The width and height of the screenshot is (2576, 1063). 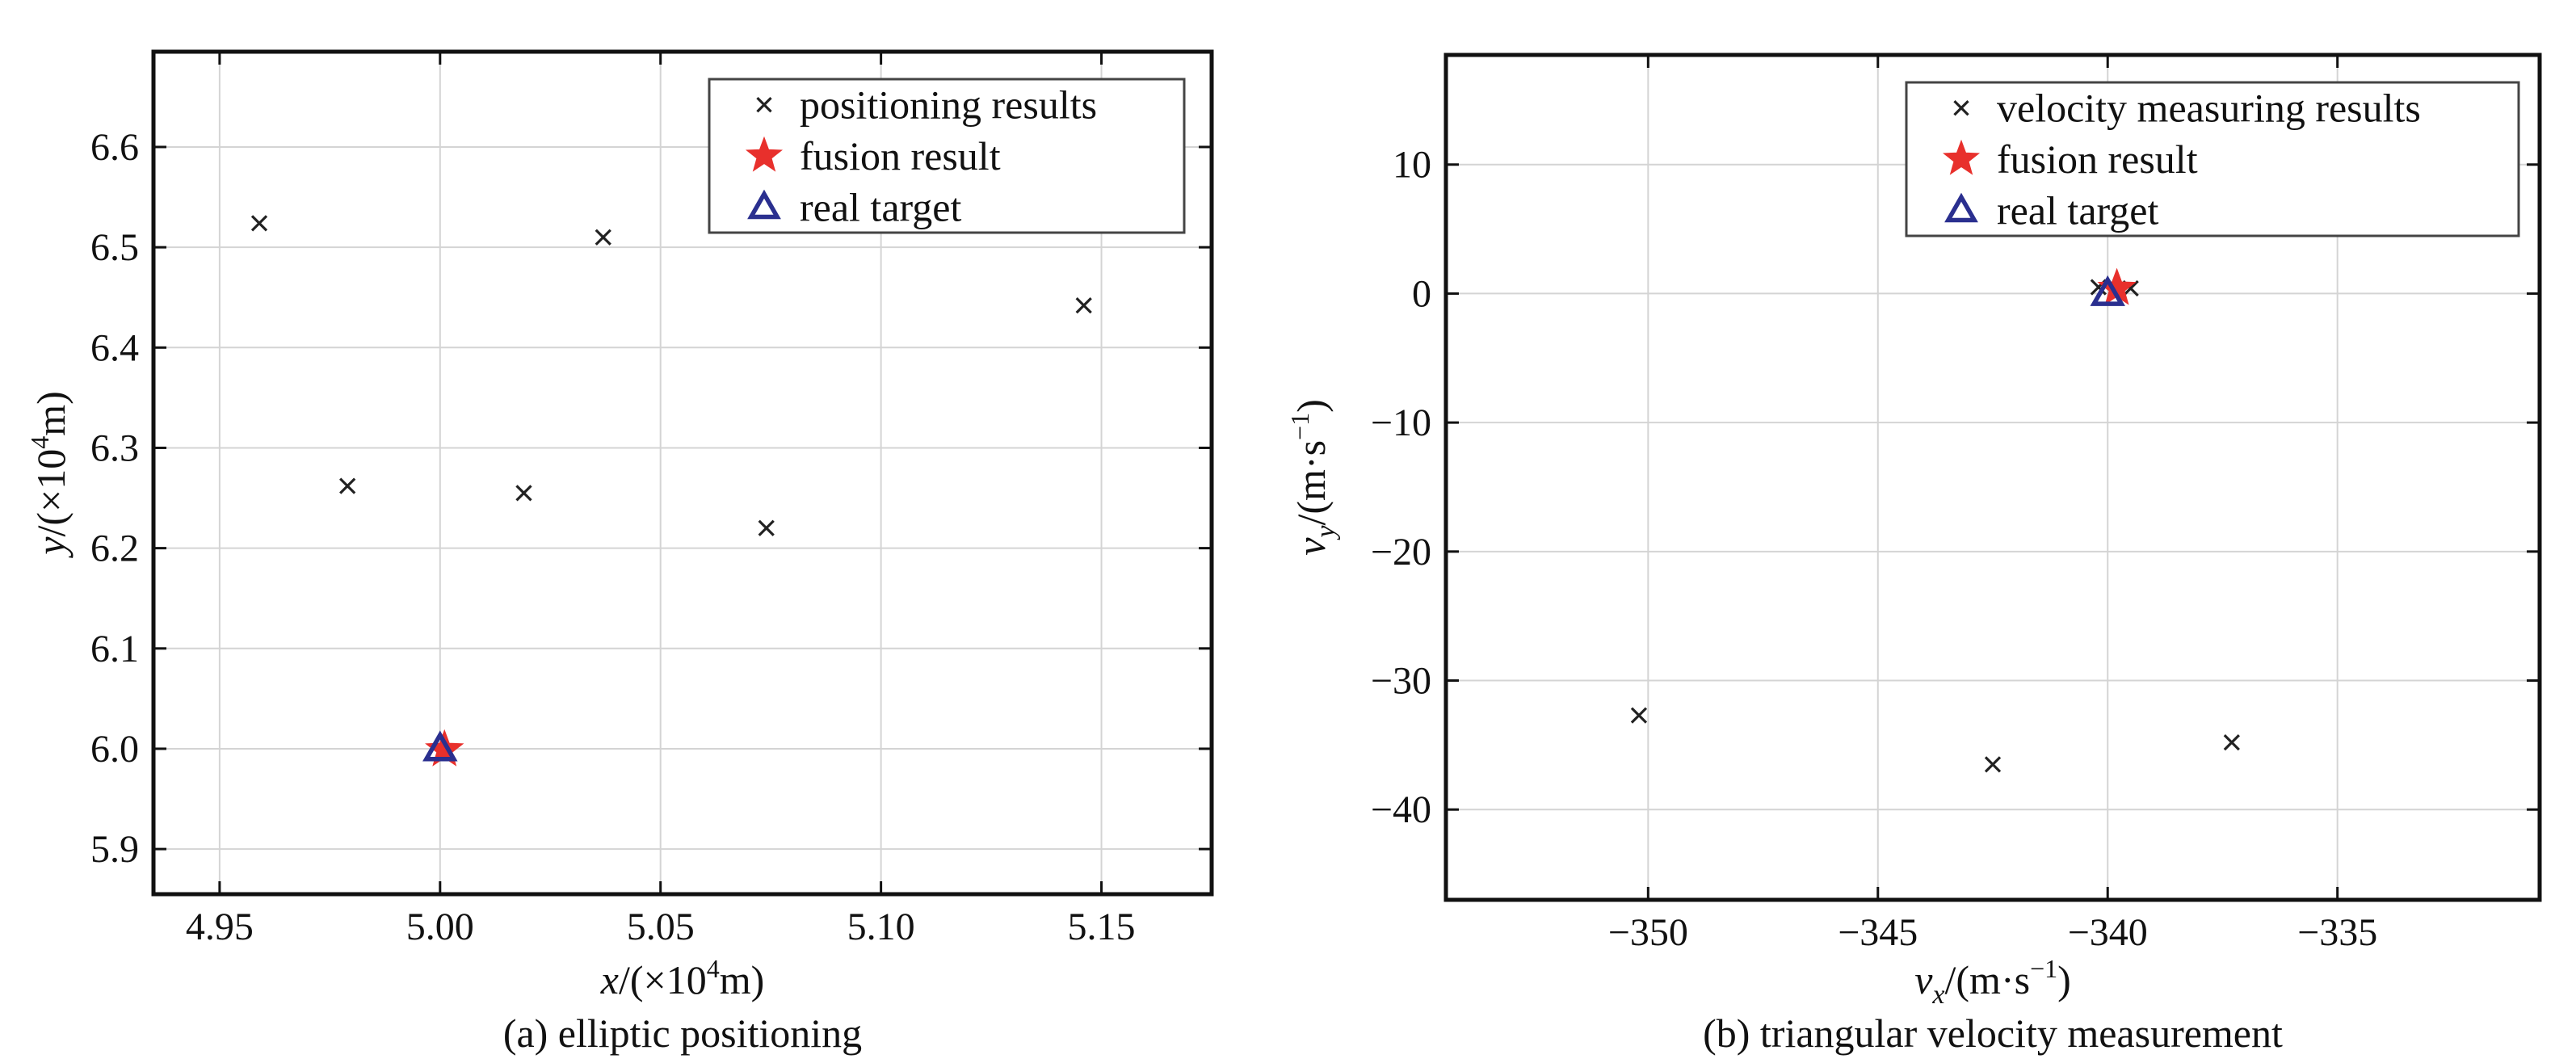 What do you see at coordinates (114, 148) in the screenshot?
I see `y-tick-label: 6.6` at bounding box center [114, 148].